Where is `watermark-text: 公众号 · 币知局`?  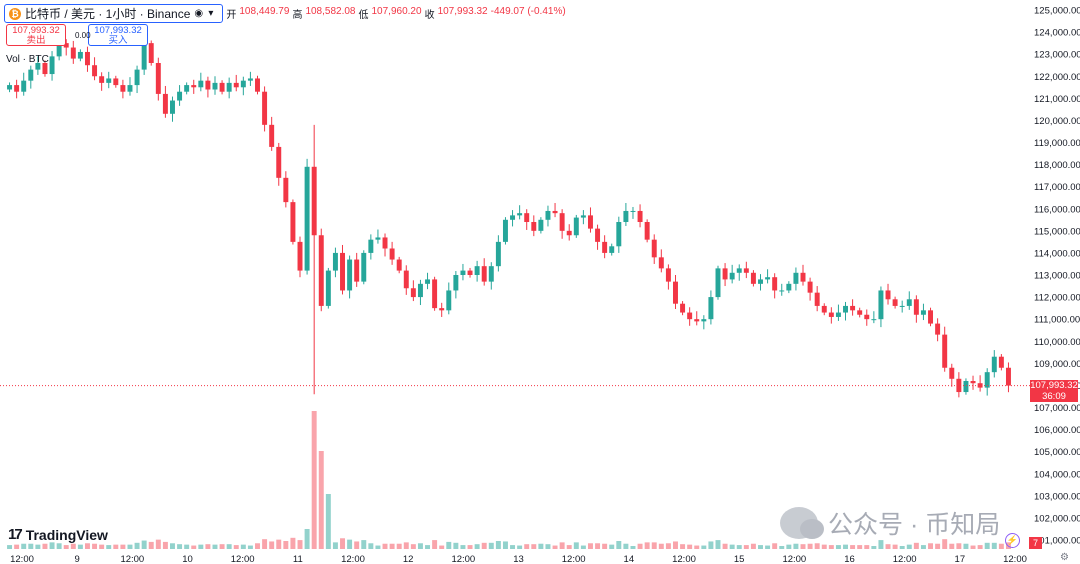 watermark-text: 公众号 · 币知局 is located at coordinates (914, 525).